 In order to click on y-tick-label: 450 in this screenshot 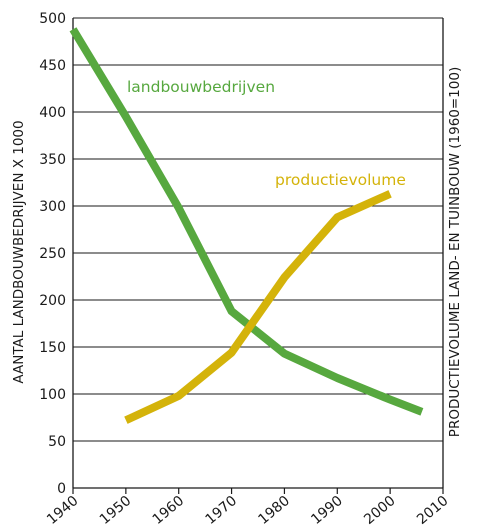, I will do `click(52, 66)`.